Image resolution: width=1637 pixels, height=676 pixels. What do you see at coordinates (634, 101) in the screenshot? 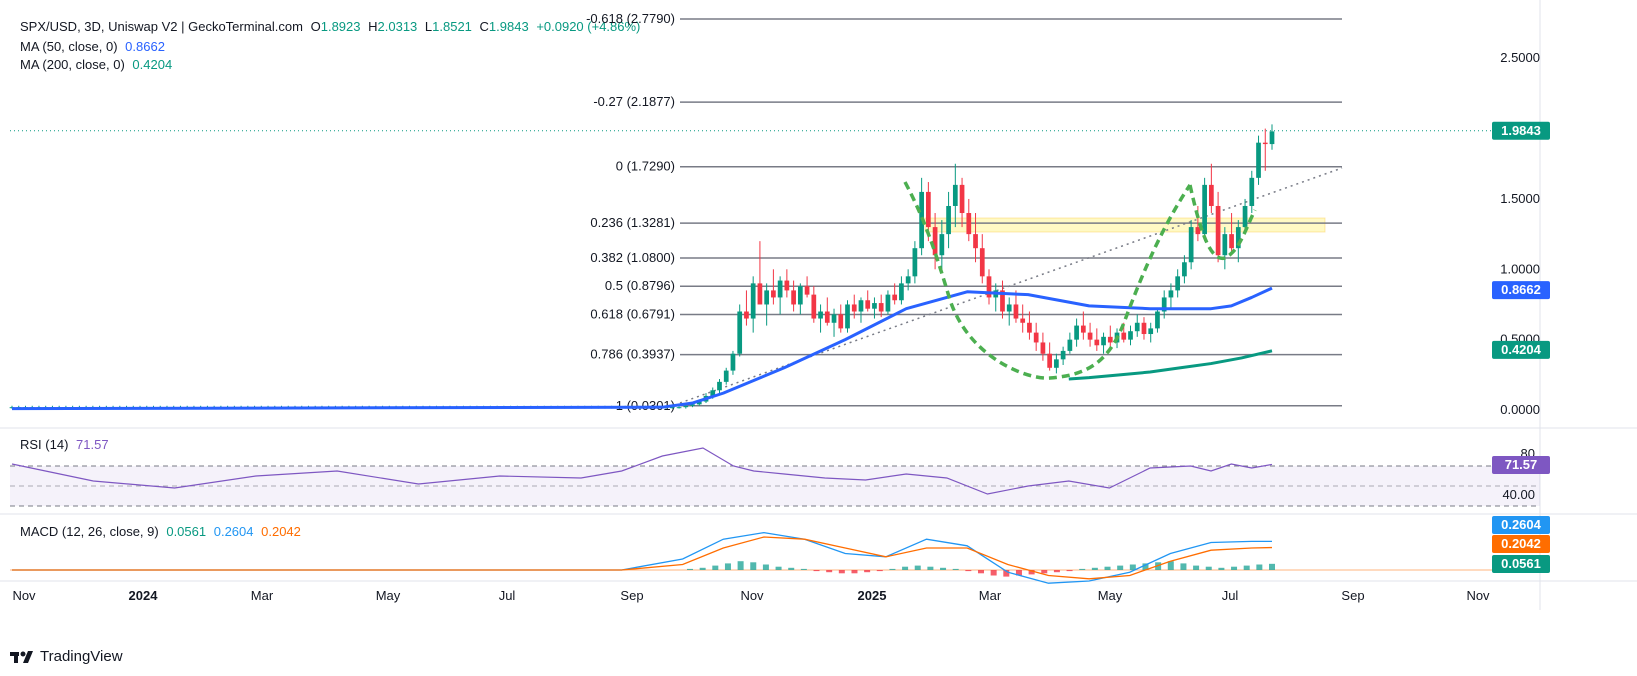
I see `fib-level-label: -0.27 (2.1877)` at bounding box center [634, 101].